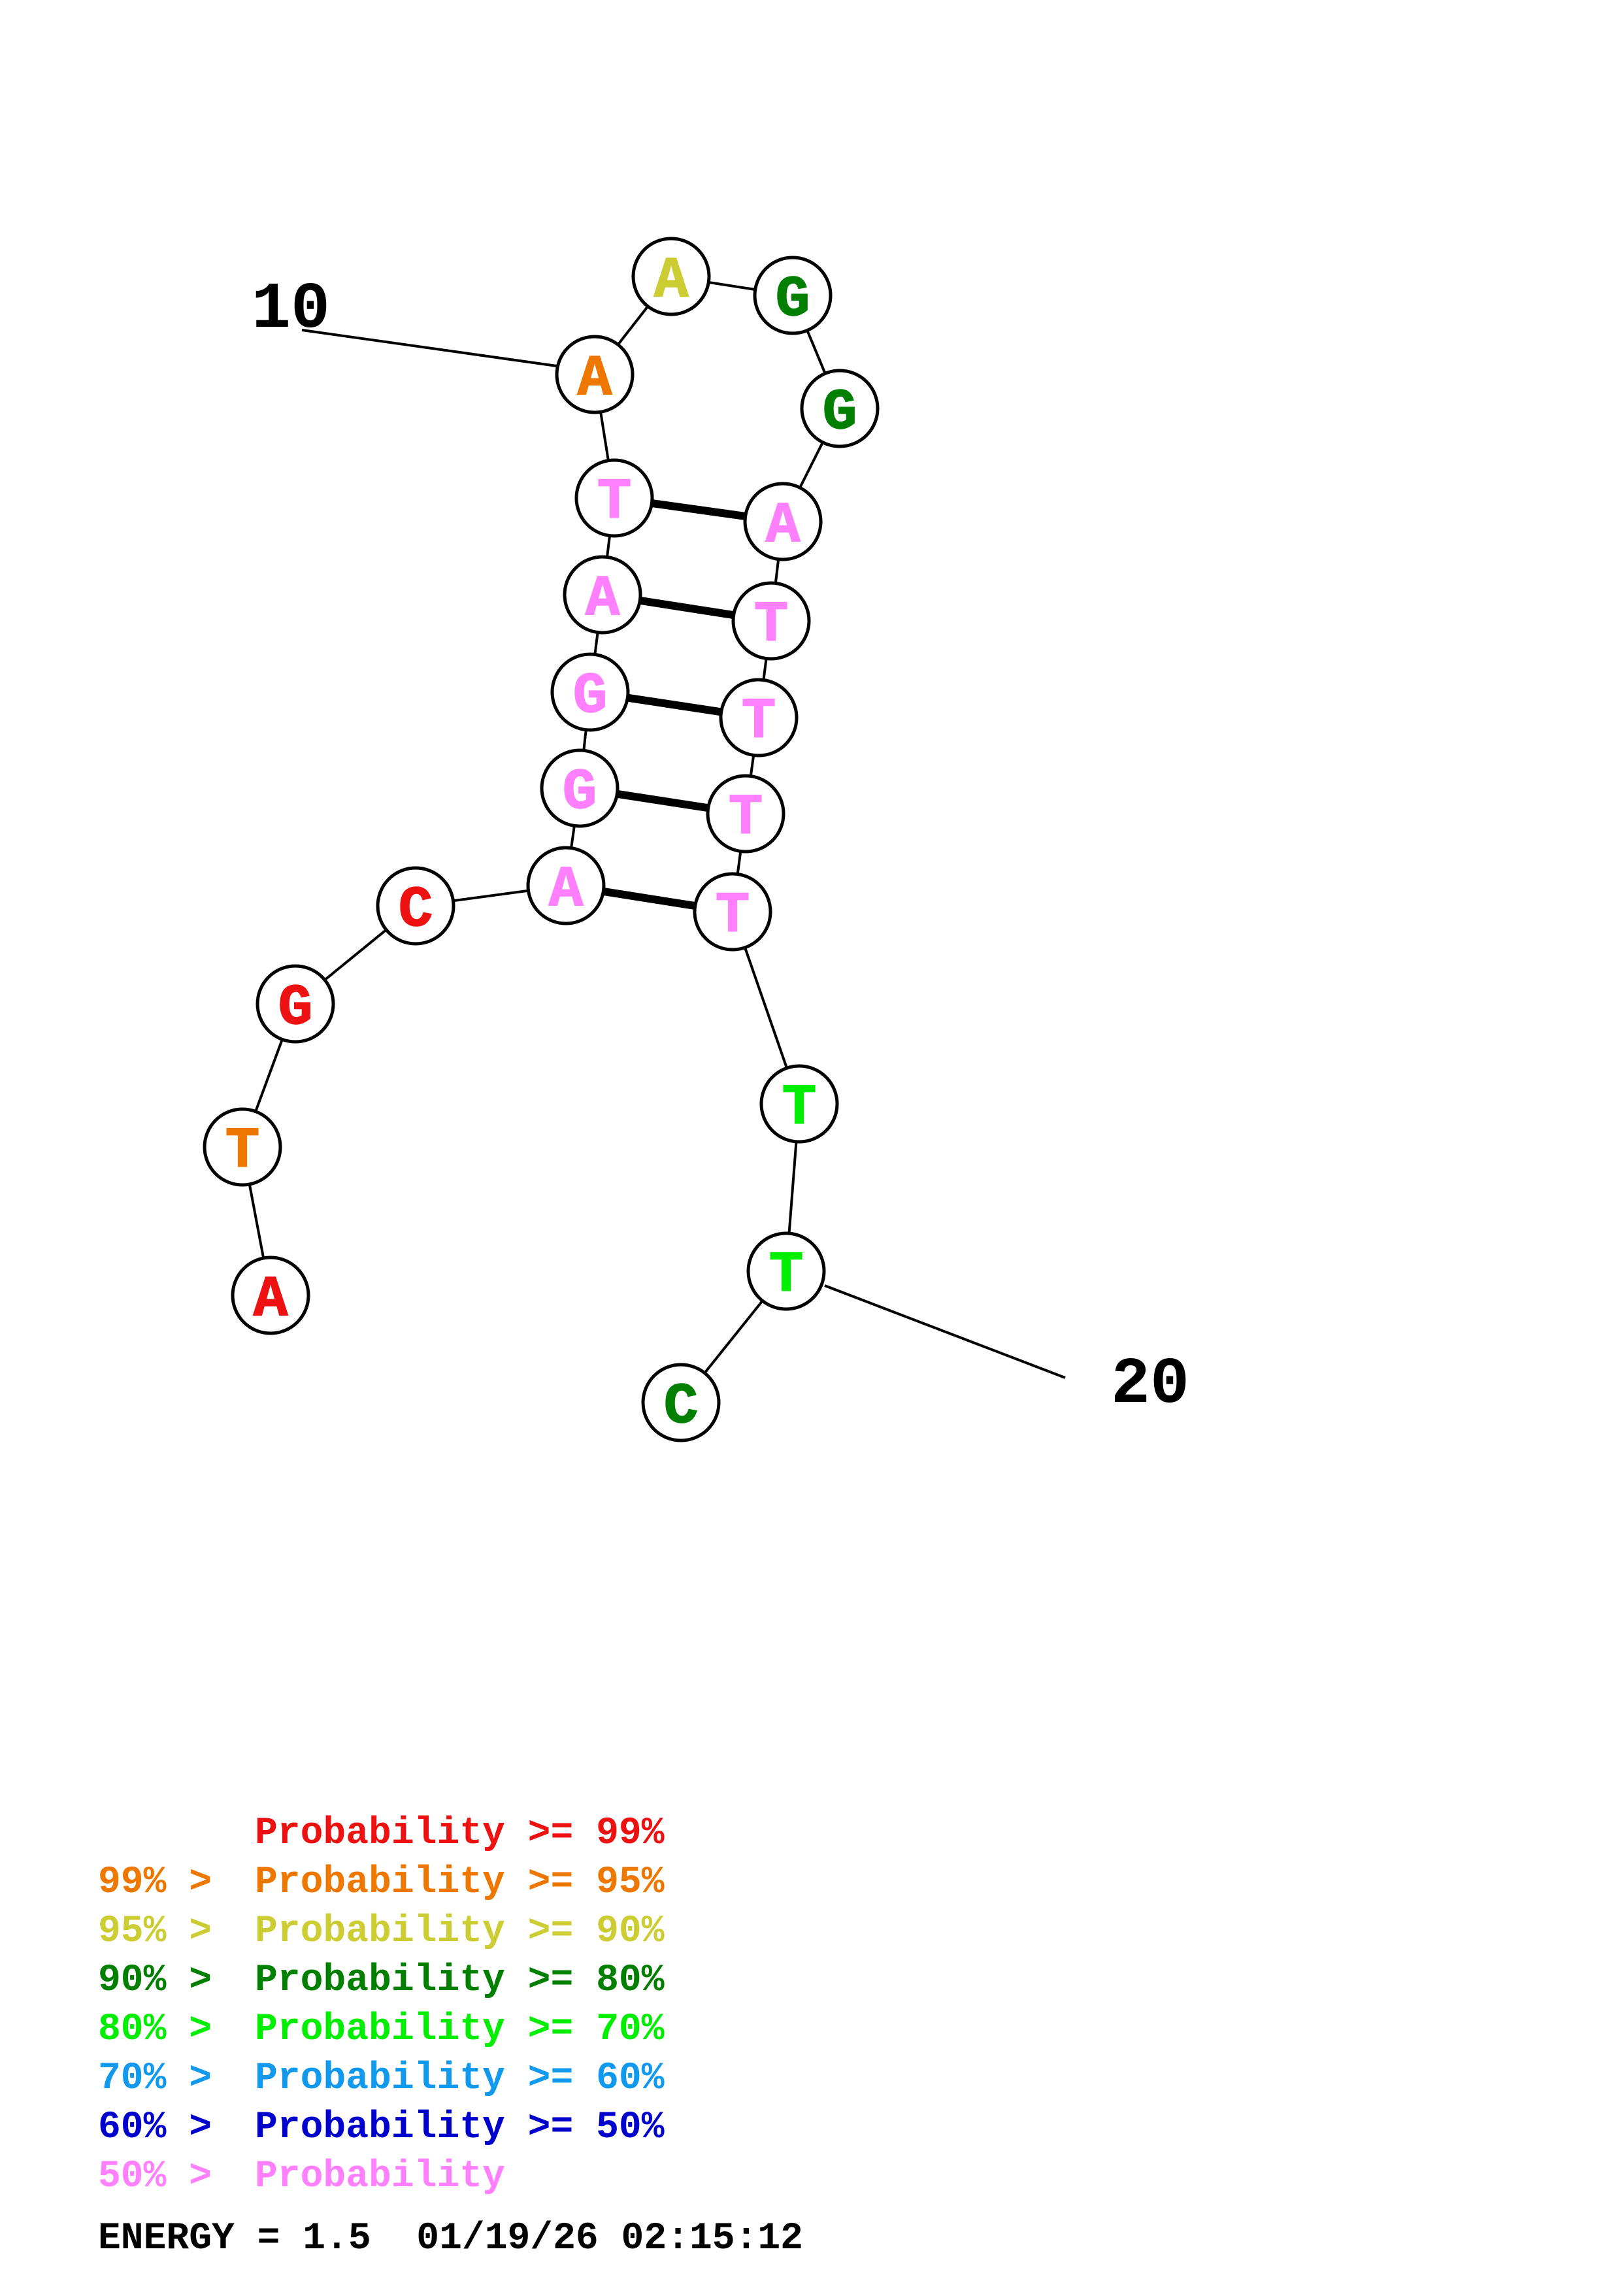 This screenshot has width=1620, height=2296. Describe the element at coordinates (460, 2127) in the screenshot. I see `legend-label: Probability >= 50%` at that location.